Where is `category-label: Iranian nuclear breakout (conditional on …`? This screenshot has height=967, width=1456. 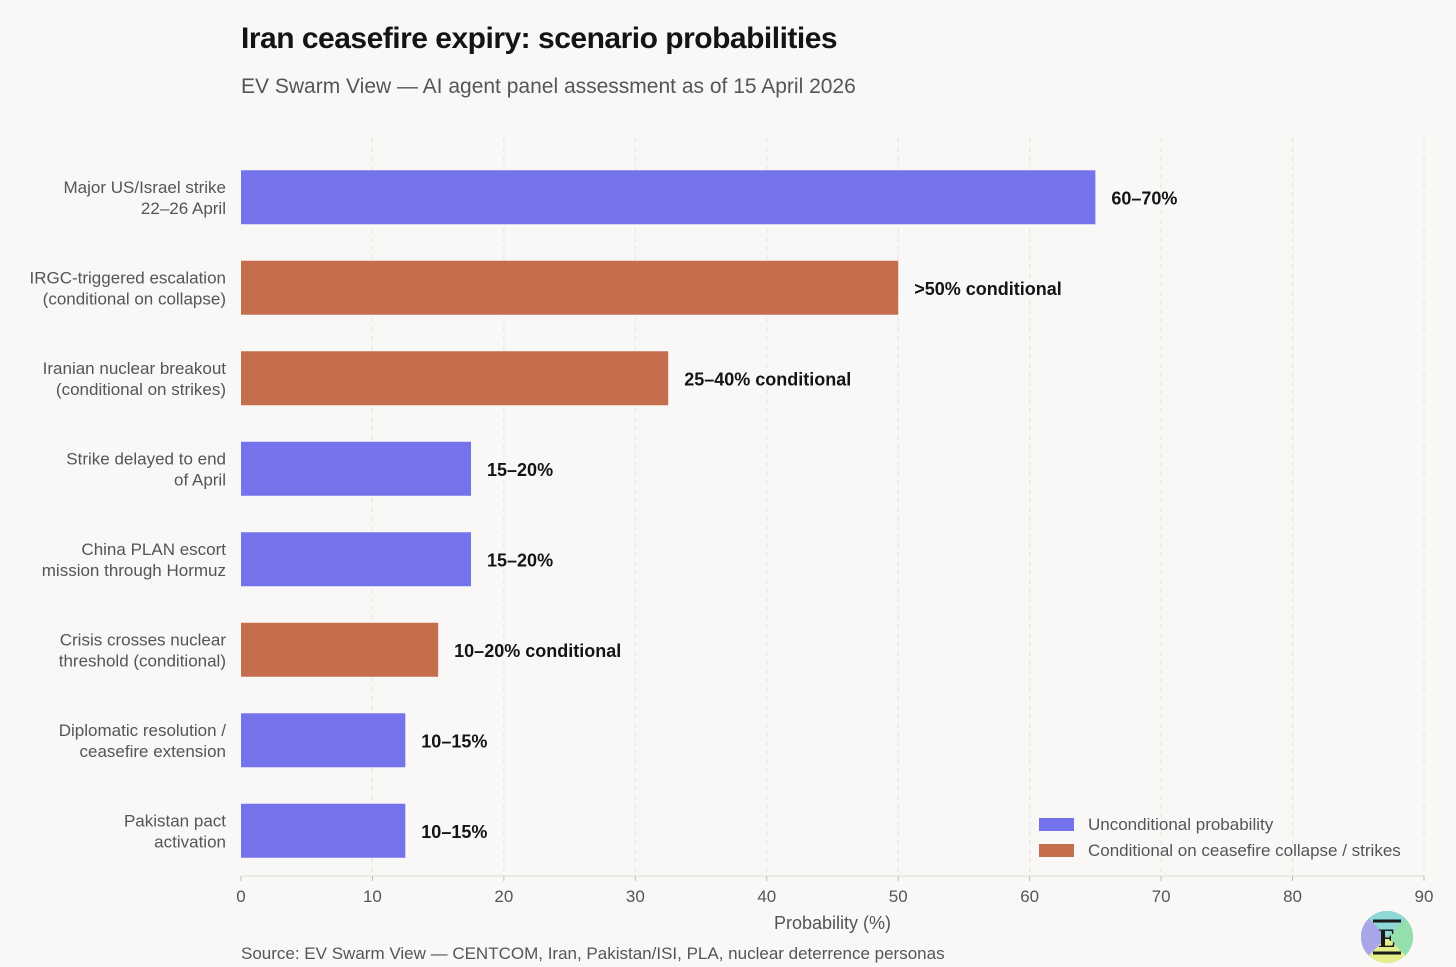 category-label: Iranian nuclear breakout (conditional on … is located at coordinates (135, 379).